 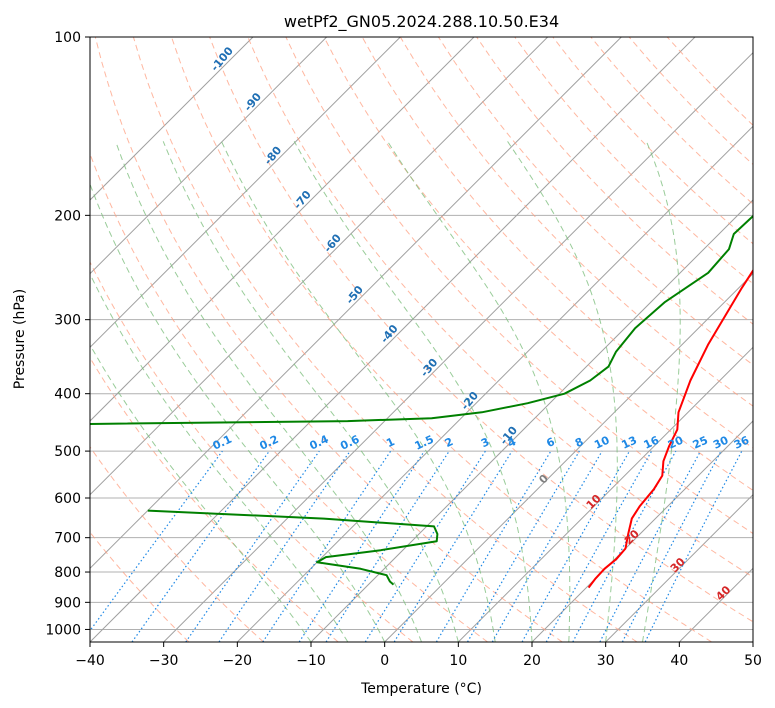 What do you see at coordinates (594, 502) in the screenshot?
I see `moist-adiabat-label: 10` at bounding box center [594, 502].